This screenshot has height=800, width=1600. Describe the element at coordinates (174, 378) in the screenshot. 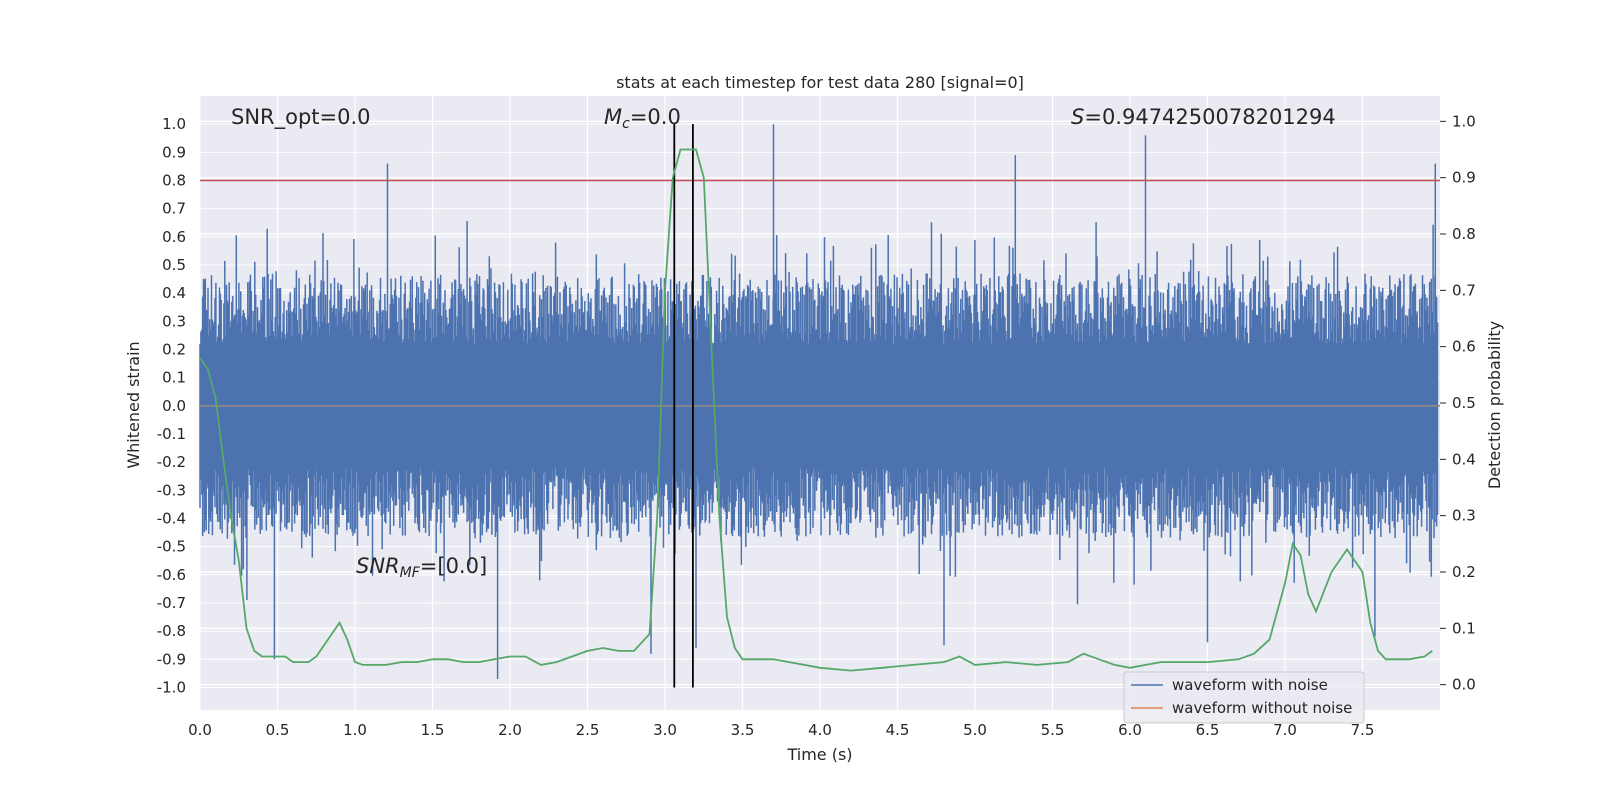

I see `left-y-tick-label: 0.1` at that location.